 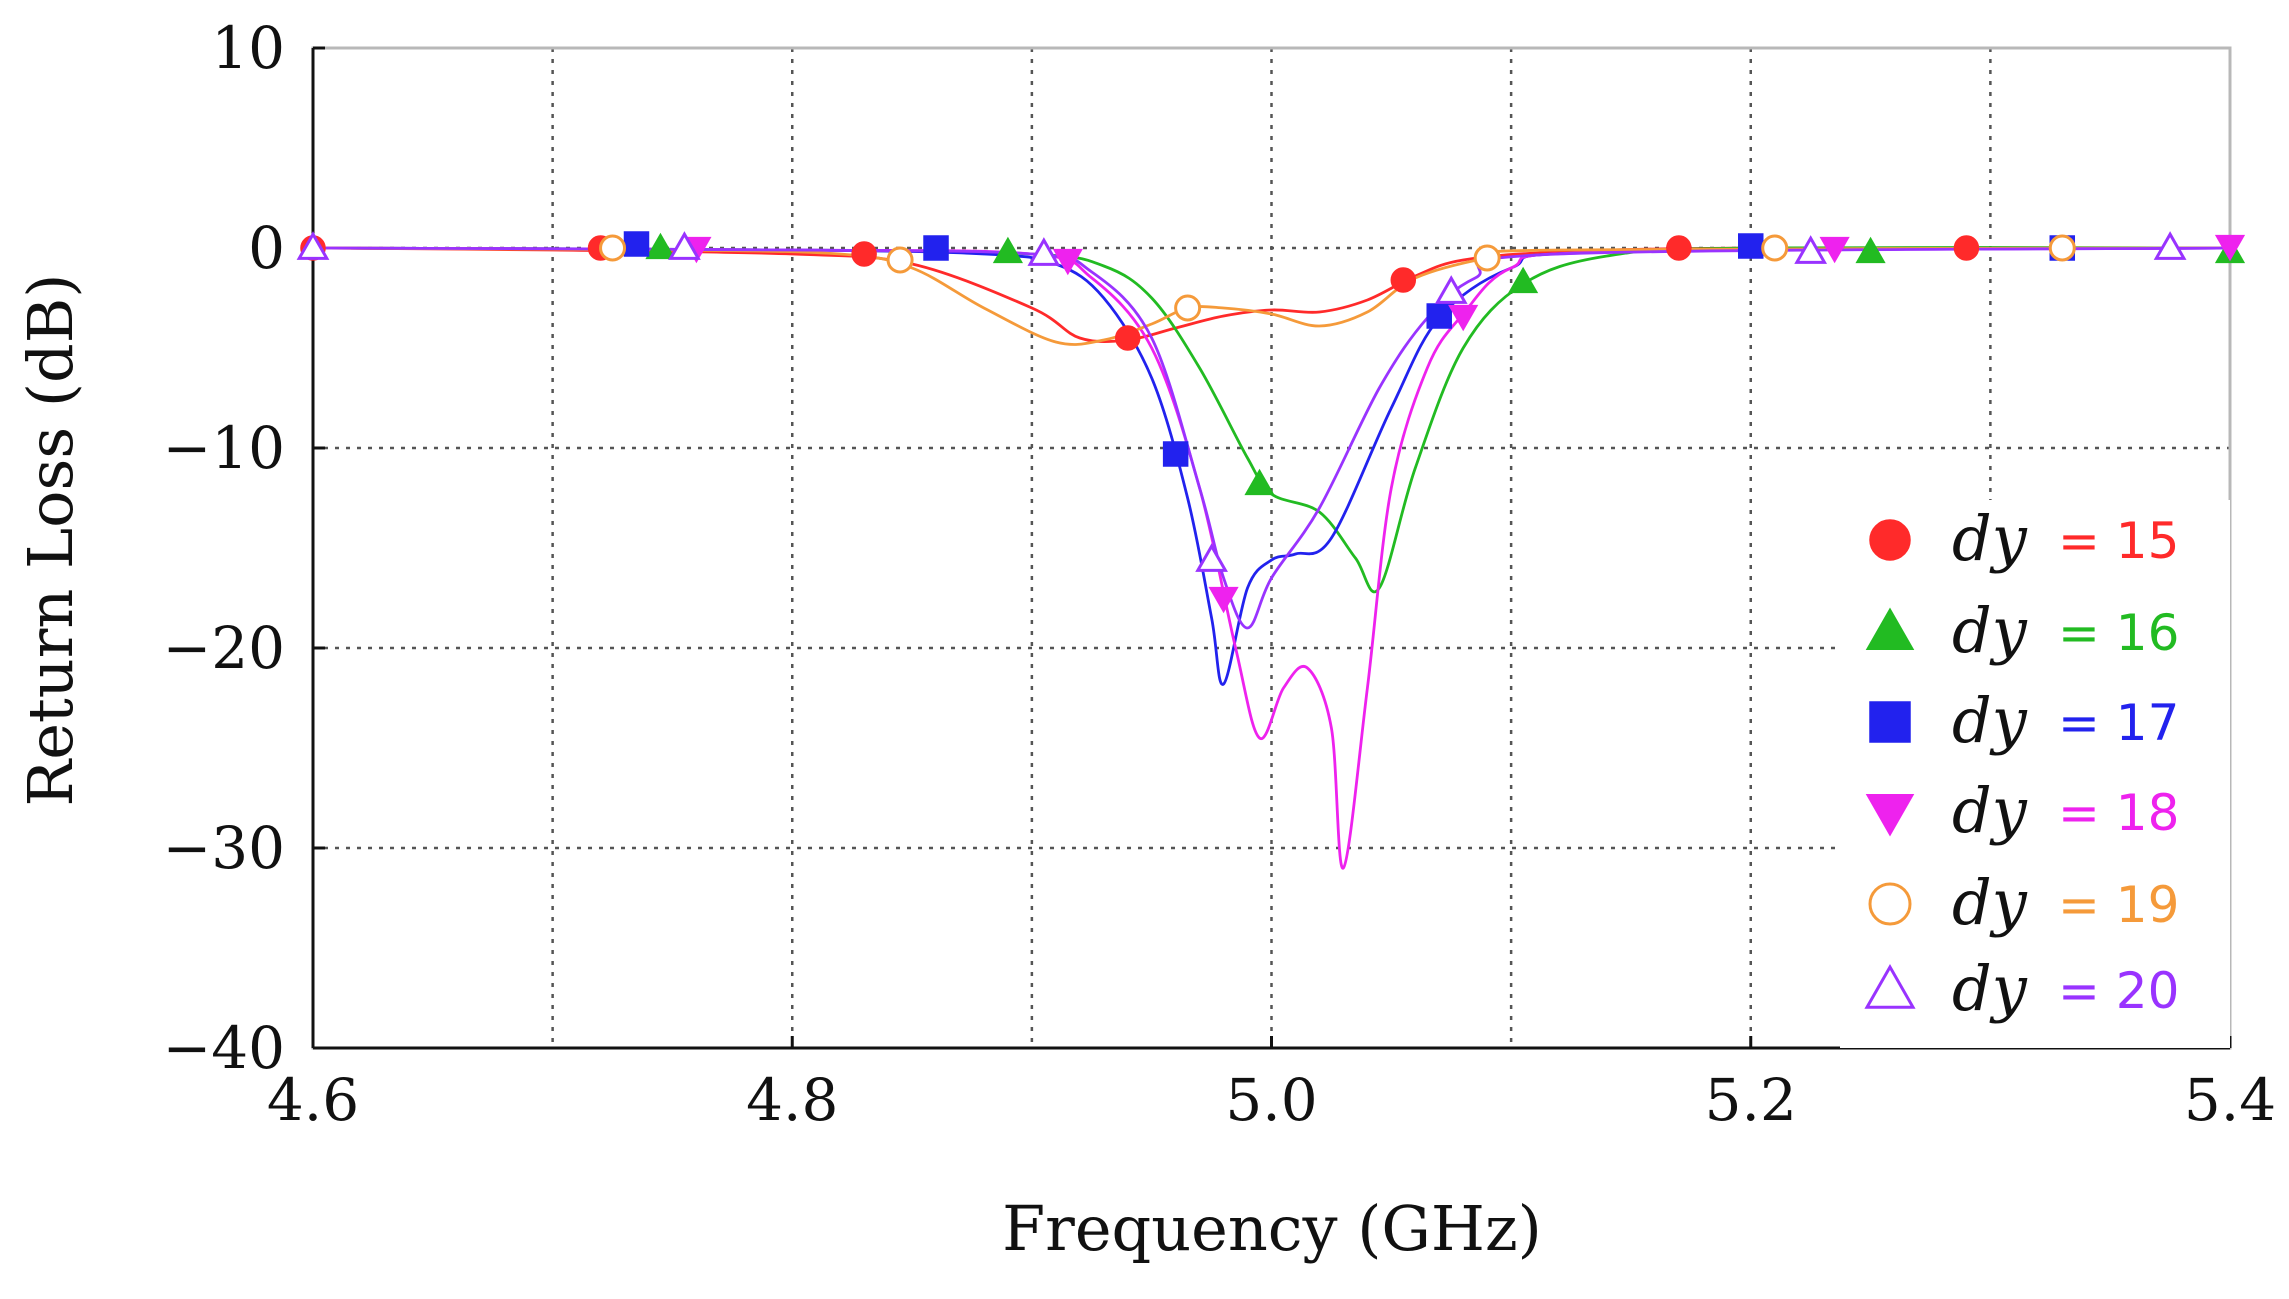 I want to click on x-tick-label: 5.2, so click(x=1751, y=1100).